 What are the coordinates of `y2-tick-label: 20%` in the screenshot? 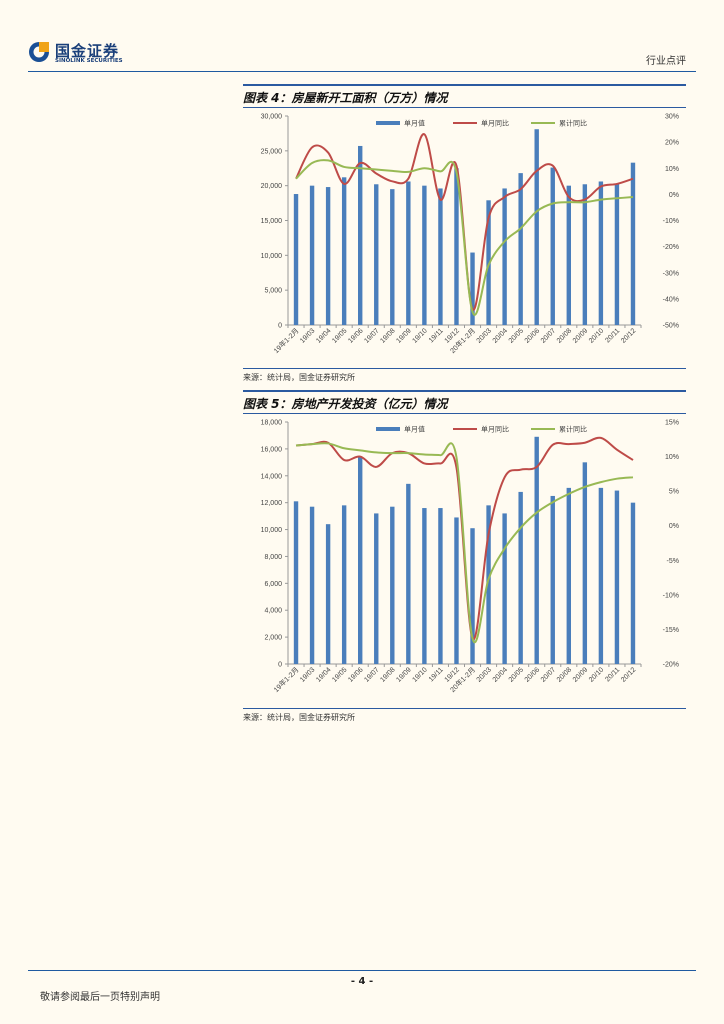 It's located at (672, 143).